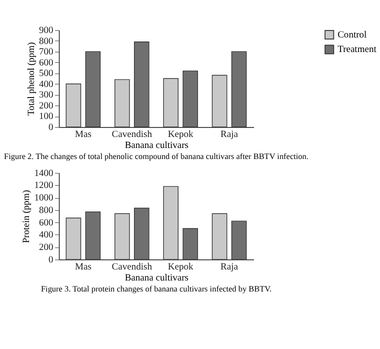  I want to click on y-axis-title: Protein (ppm), so click(27, 217).